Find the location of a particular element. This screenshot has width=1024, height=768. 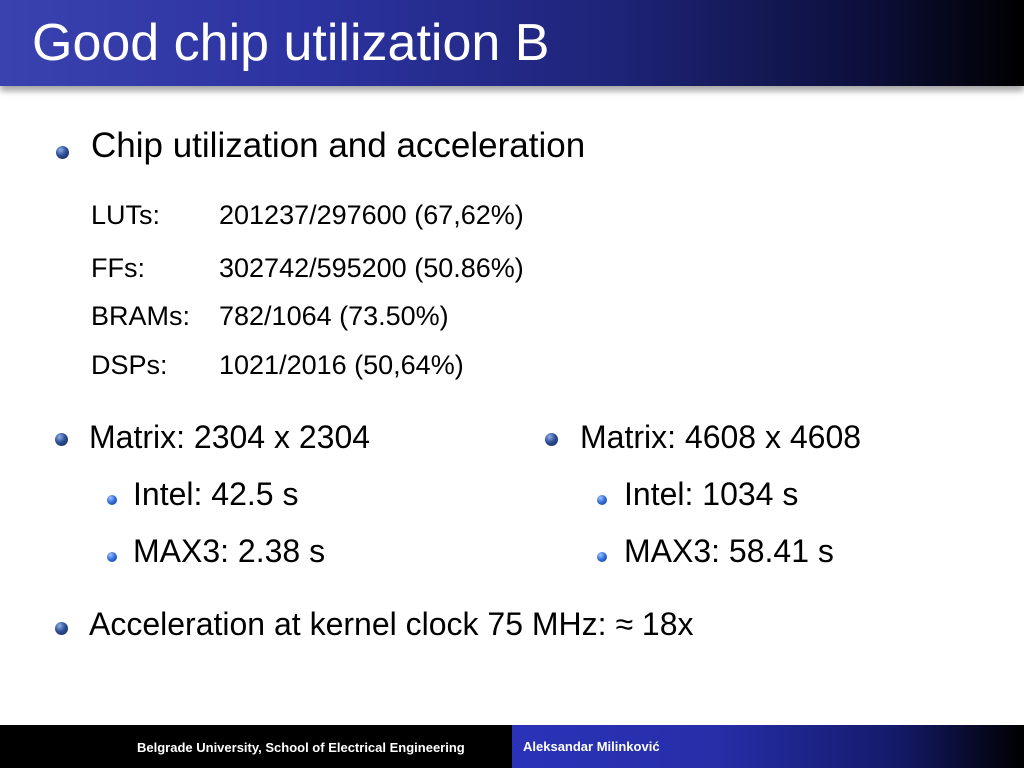

matrix-left-intel: Intel: 42.5 s is located at coordinates (216, 494).